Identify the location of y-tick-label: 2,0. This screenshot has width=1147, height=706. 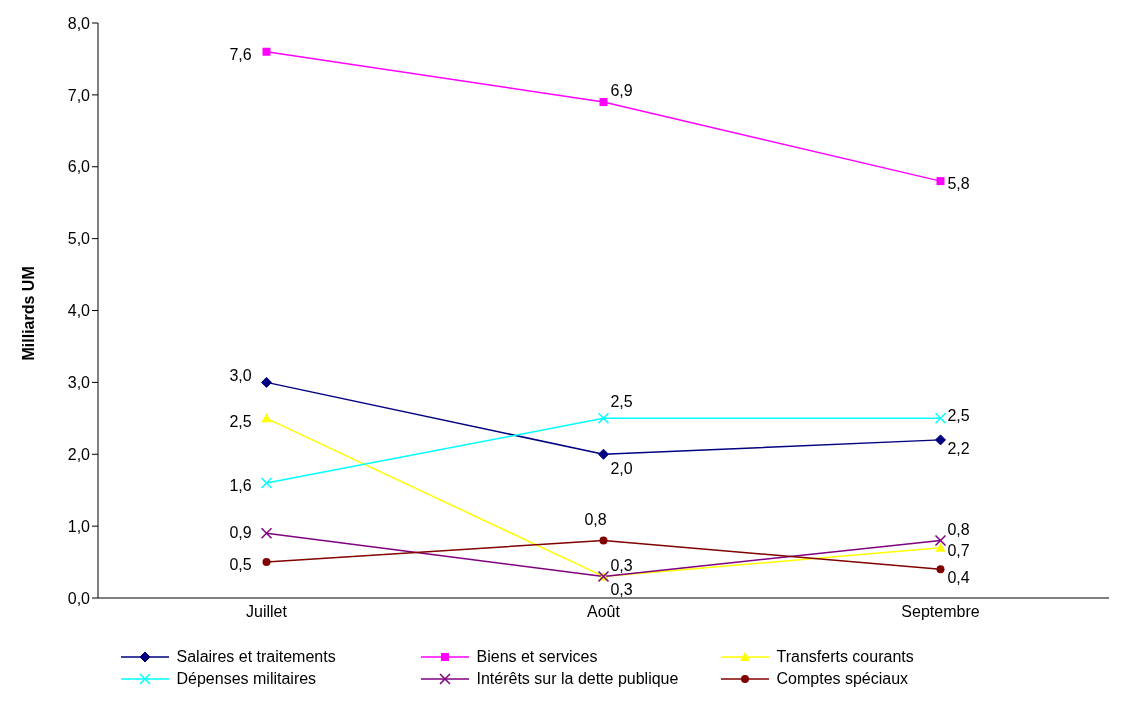
(79, 454).